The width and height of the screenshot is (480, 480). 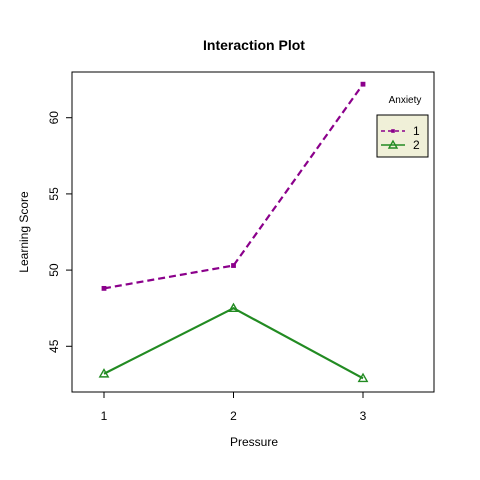 I want to click on y-axis: 45 50 55 60, so click(x=59, y=232).